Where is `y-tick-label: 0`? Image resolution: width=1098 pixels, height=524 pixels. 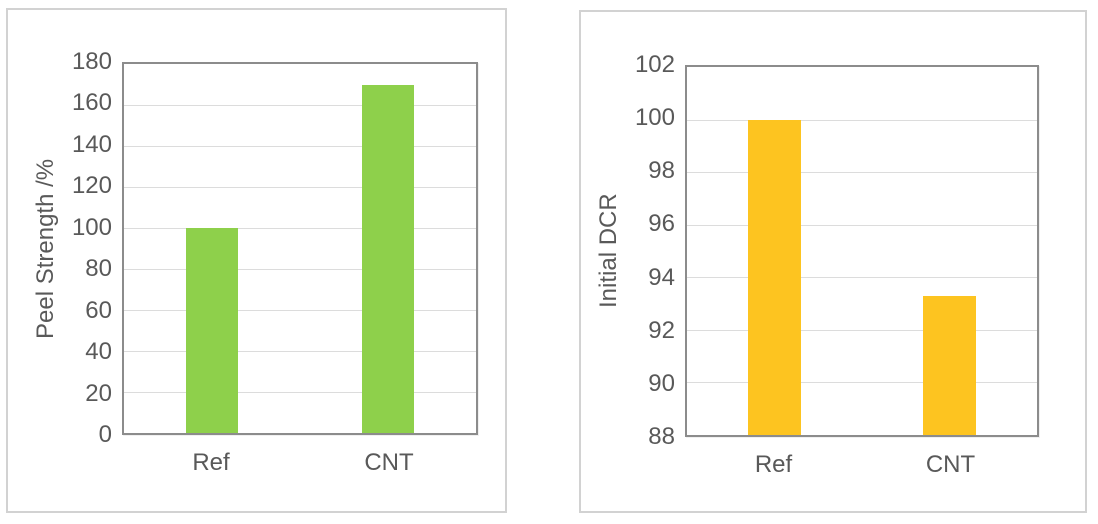 y-tick-label: 0 is located at coordinates (105, 434).